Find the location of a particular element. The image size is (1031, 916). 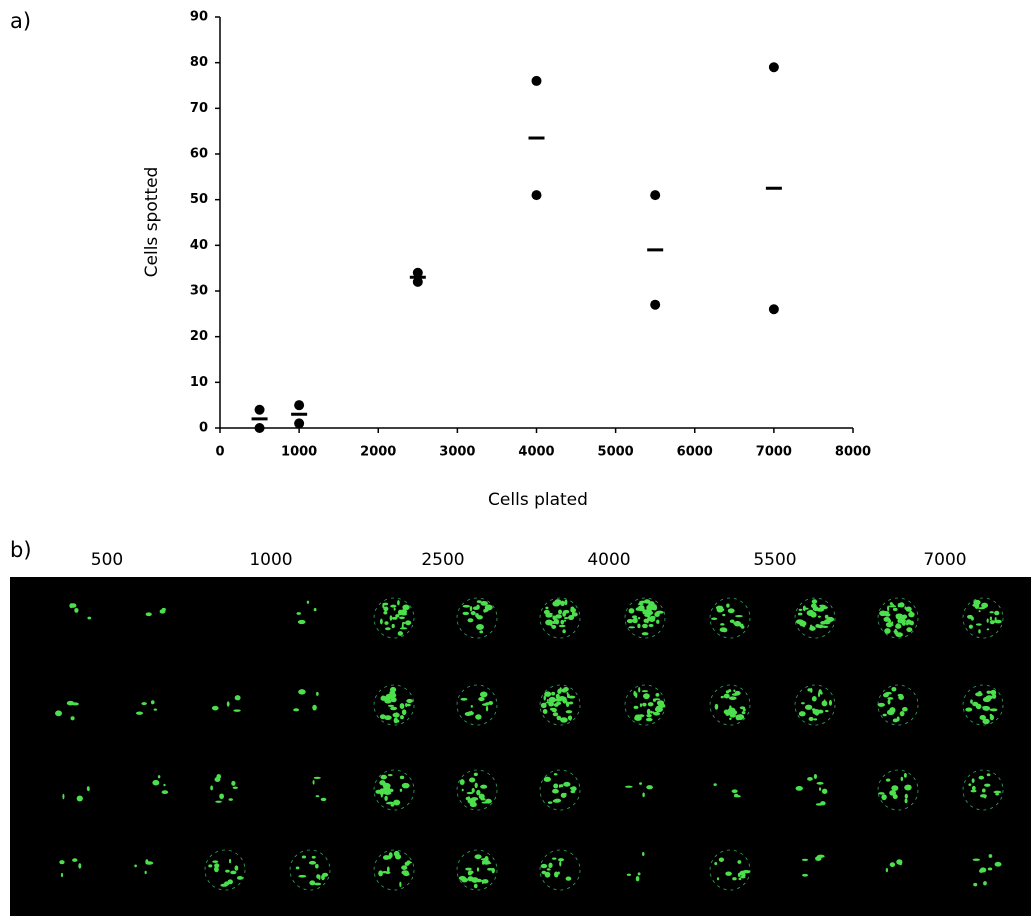

y-tick-label: 0 is located at coordinates (203, 428).